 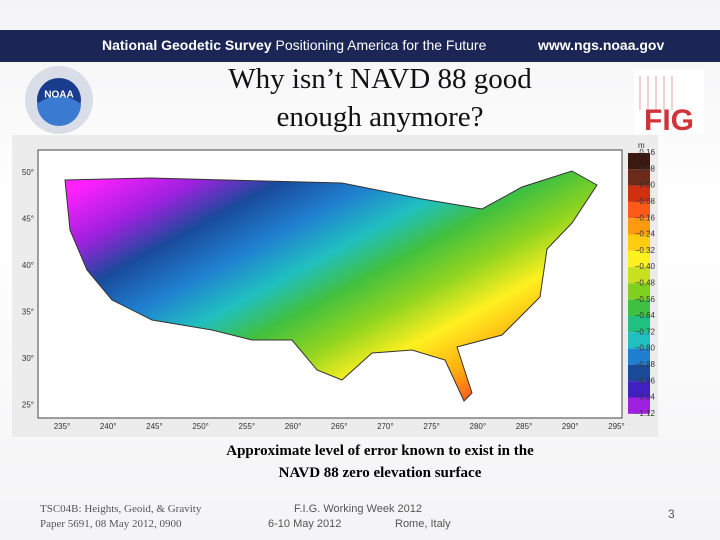 I want to click on colorbar-label: −0.88, so click(x=645, y=364).